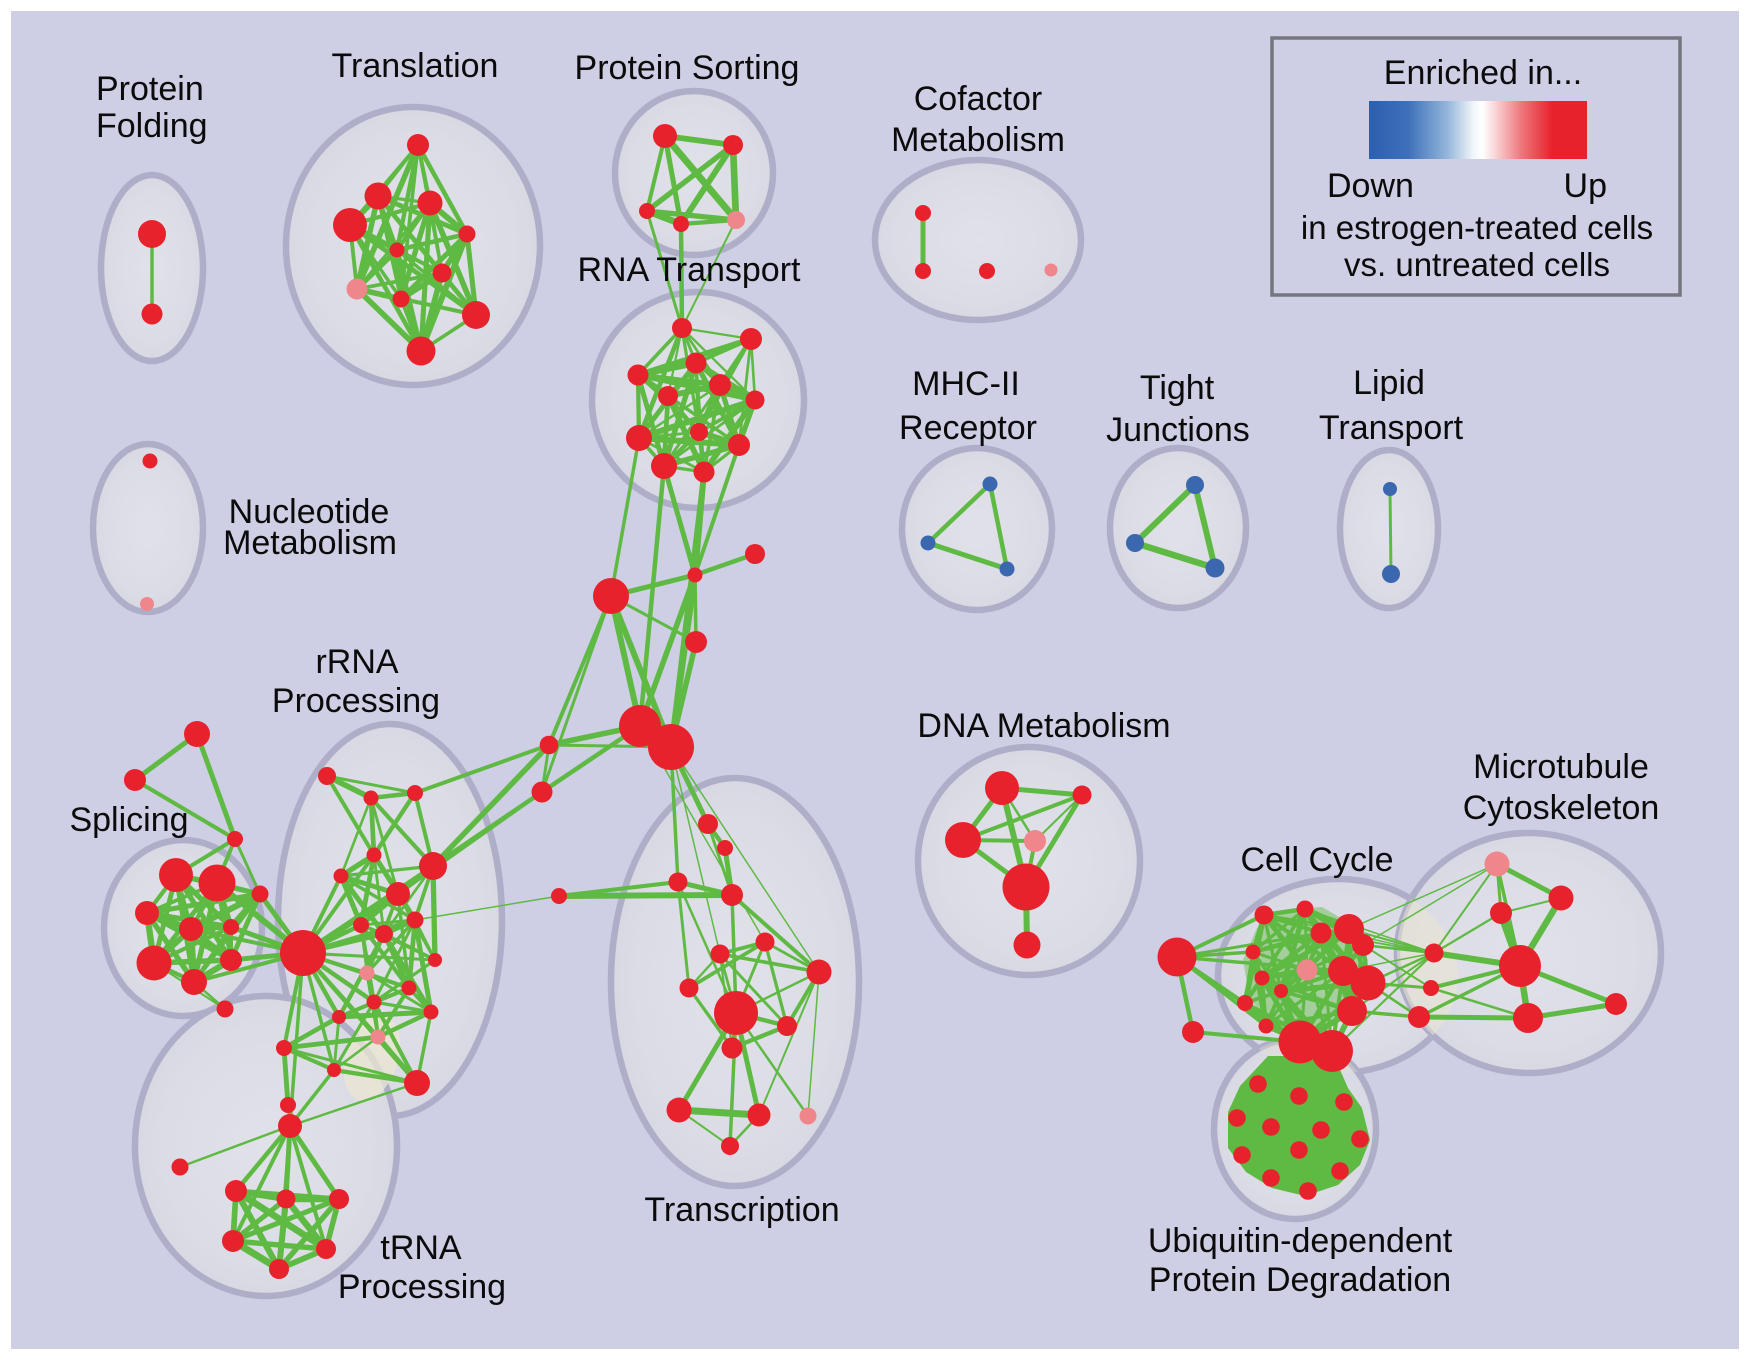  I want to click on svg-text: Microtubule, so click(1561, 767).